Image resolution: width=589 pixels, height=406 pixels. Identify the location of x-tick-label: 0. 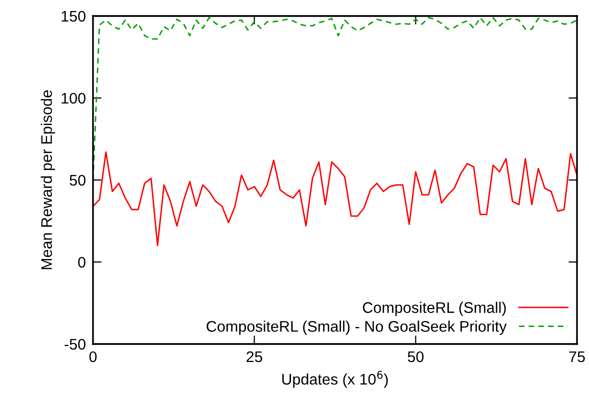
(93, 356).